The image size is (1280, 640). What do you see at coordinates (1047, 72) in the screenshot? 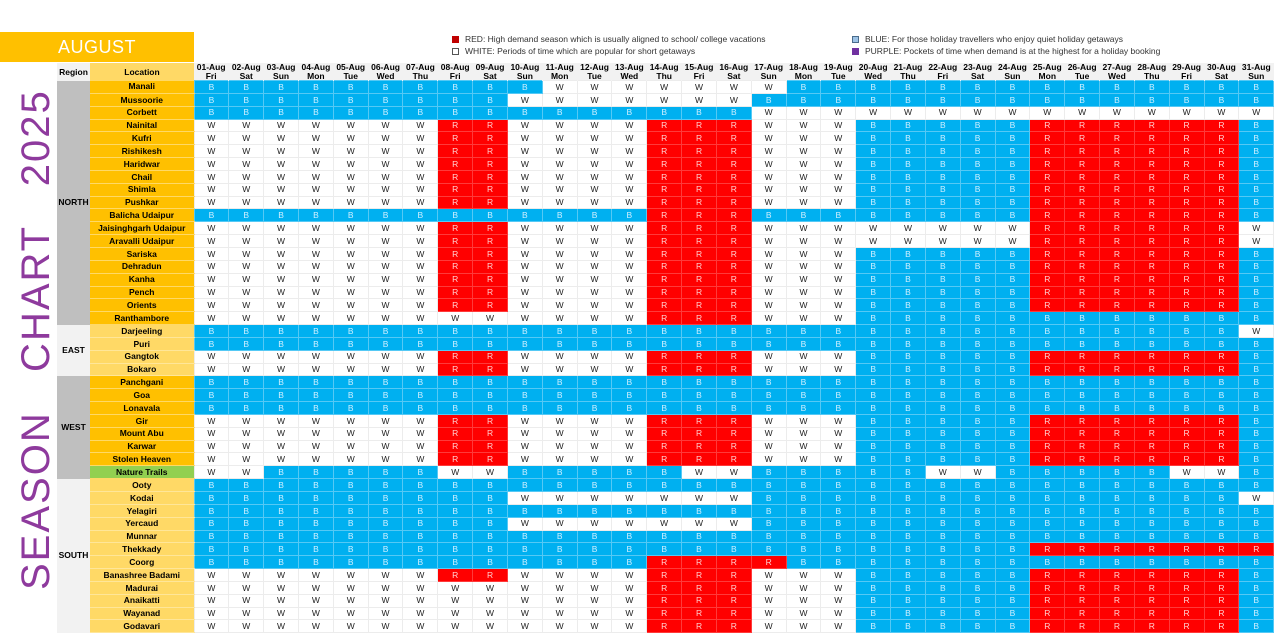
I see `date-column-header: 25-Aug Mon` at bounding box center [1047, 72].